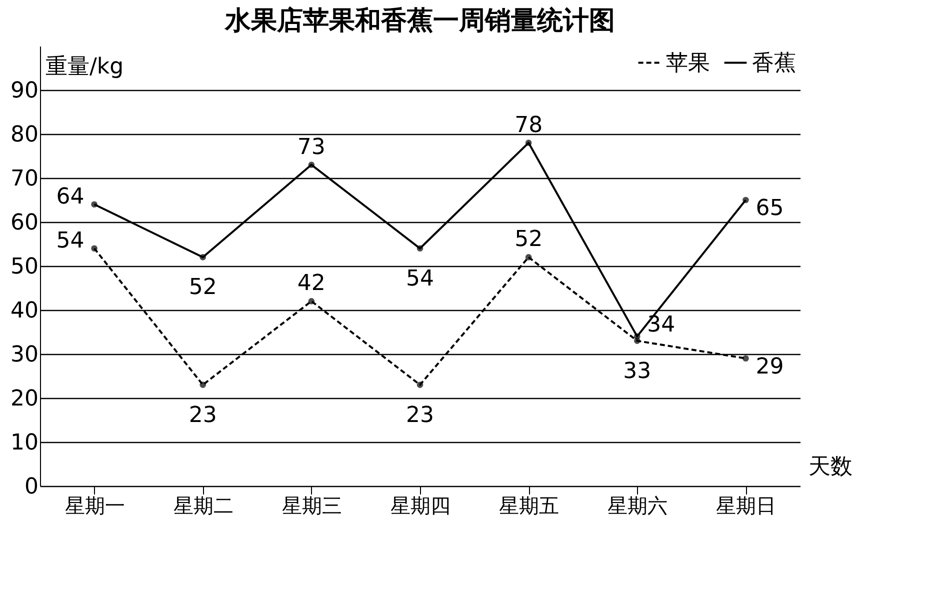 Image resolution: width=926 pixels, height=599 pixels. I want to click on x-axis-title: 天数, so click(830, 467).